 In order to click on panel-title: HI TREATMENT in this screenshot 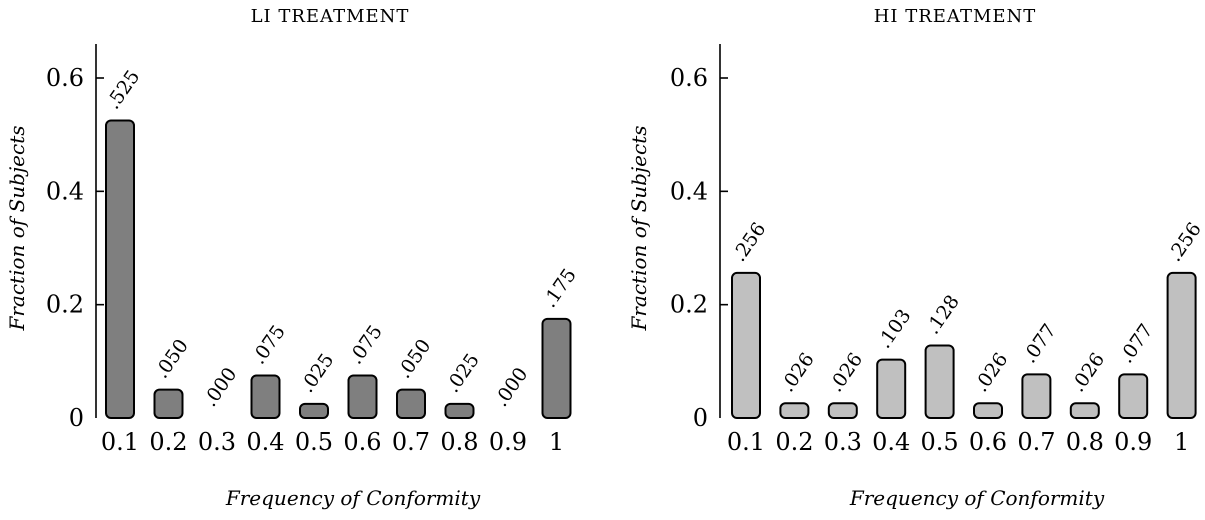, I will do `click(955, 16)`.